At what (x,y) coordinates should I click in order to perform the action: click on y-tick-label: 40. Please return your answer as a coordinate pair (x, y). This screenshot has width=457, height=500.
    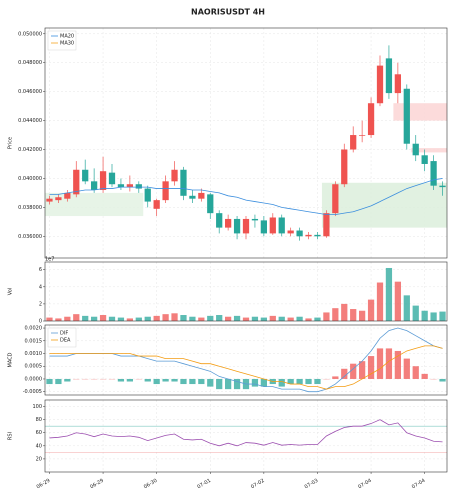
    Looking at the image, I should click on (39, 446).